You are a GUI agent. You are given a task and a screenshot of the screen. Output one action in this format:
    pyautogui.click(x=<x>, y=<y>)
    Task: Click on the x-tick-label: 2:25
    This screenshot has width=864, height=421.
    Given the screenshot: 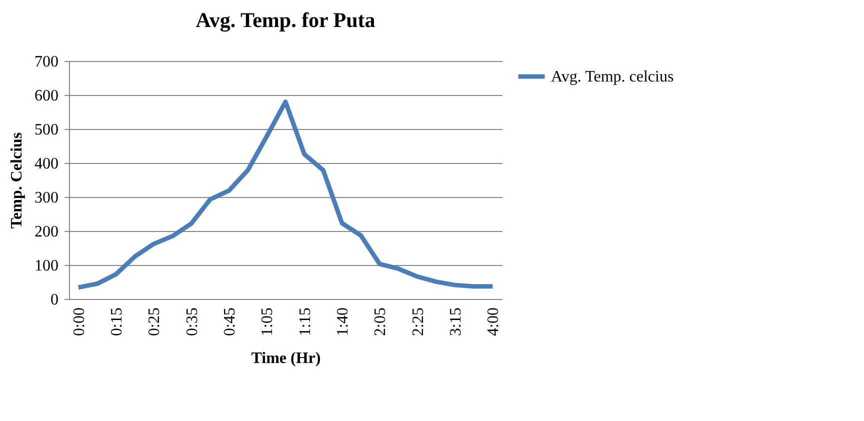 What is the action you would take?
    pyautogui.click(x=418, y=322)
    